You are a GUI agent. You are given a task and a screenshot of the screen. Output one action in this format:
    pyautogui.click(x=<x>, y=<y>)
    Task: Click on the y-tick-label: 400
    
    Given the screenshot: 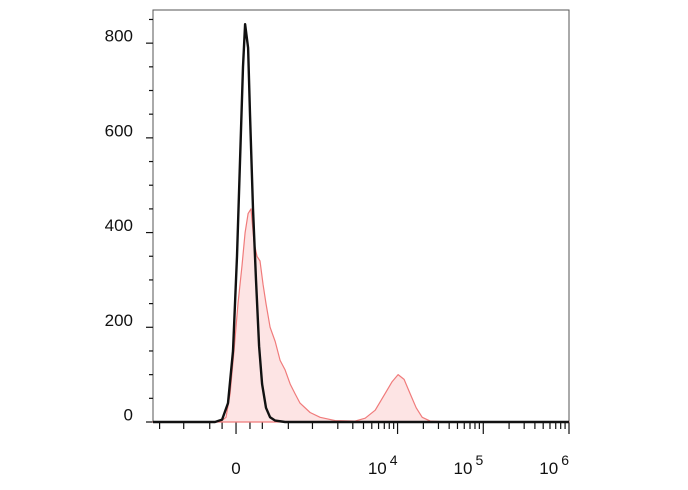 What is the action you would take?
    pyautogui.click(x=119, y=225)
    